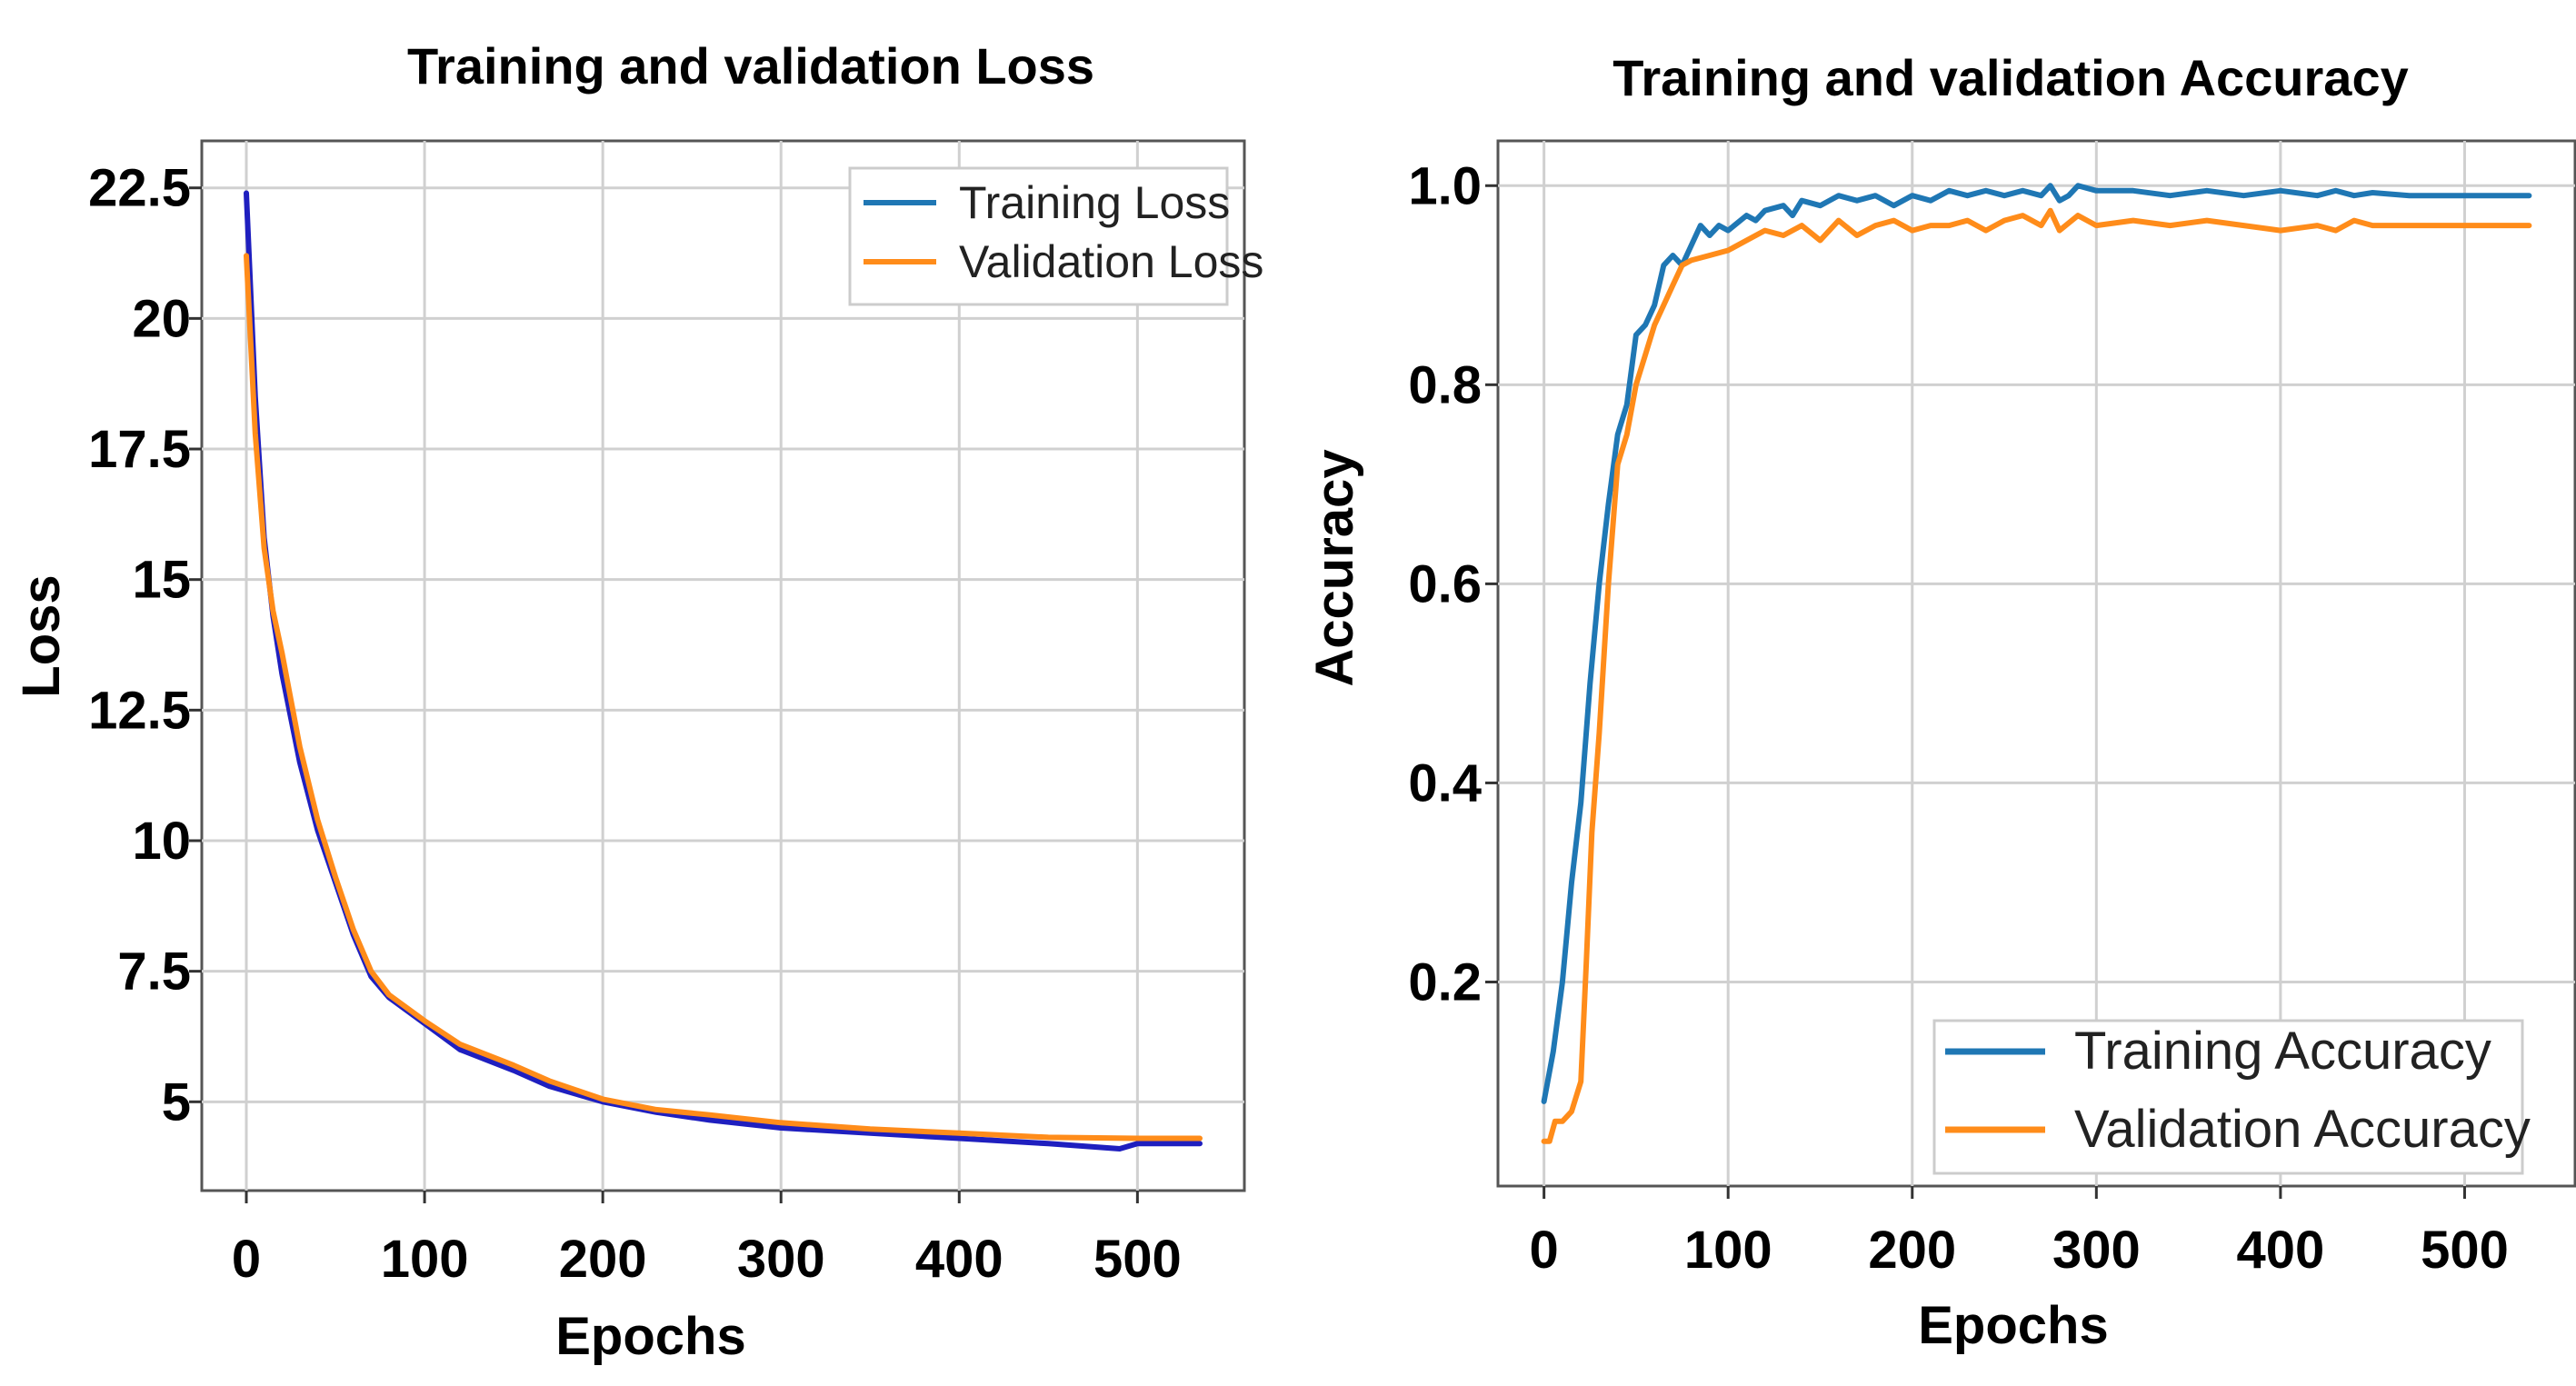 The image size is (2576, 1386). What do you see at coordinates (603, 1259) in the screenshot?
I see `loss-x-tick-label: 200` at bounding box center [603, 1259].